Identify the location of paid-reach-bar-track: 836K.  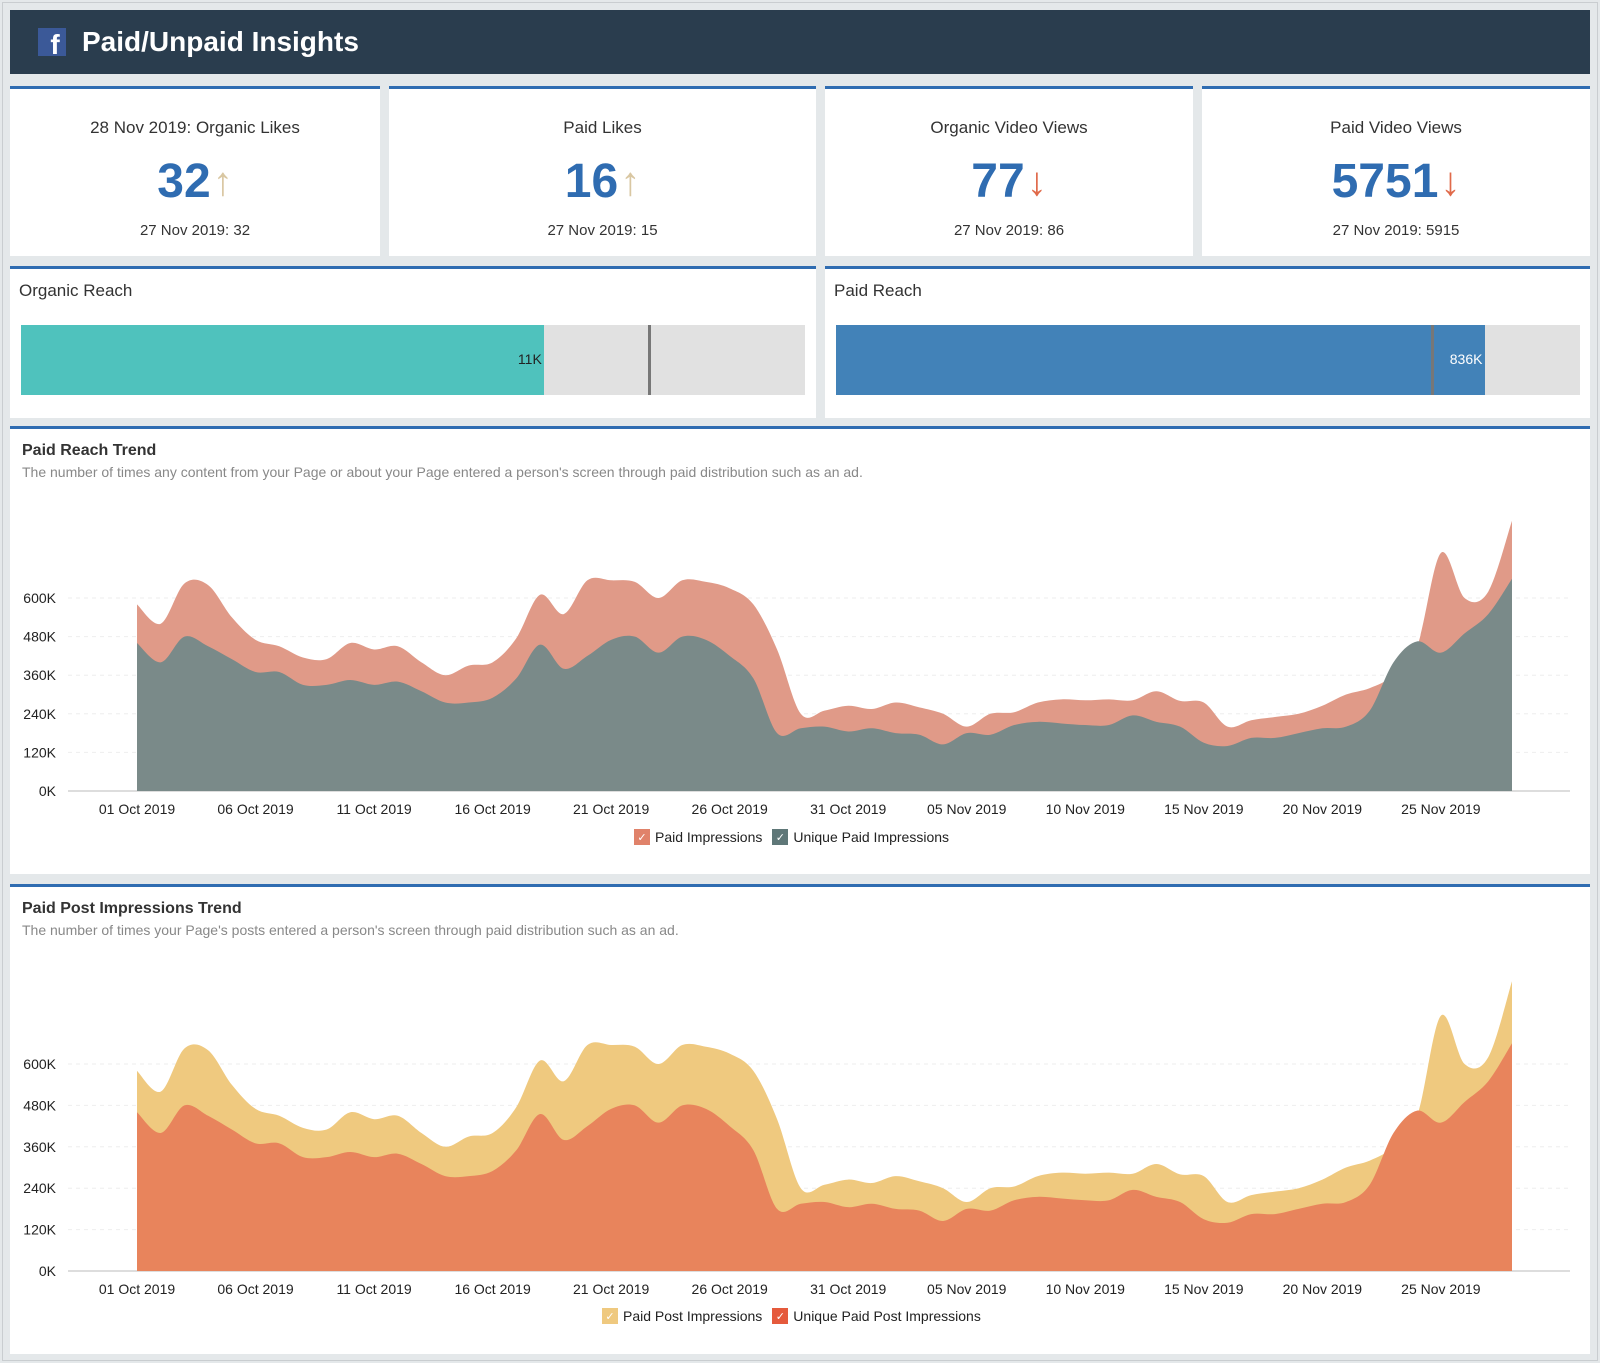
(1208, 360).